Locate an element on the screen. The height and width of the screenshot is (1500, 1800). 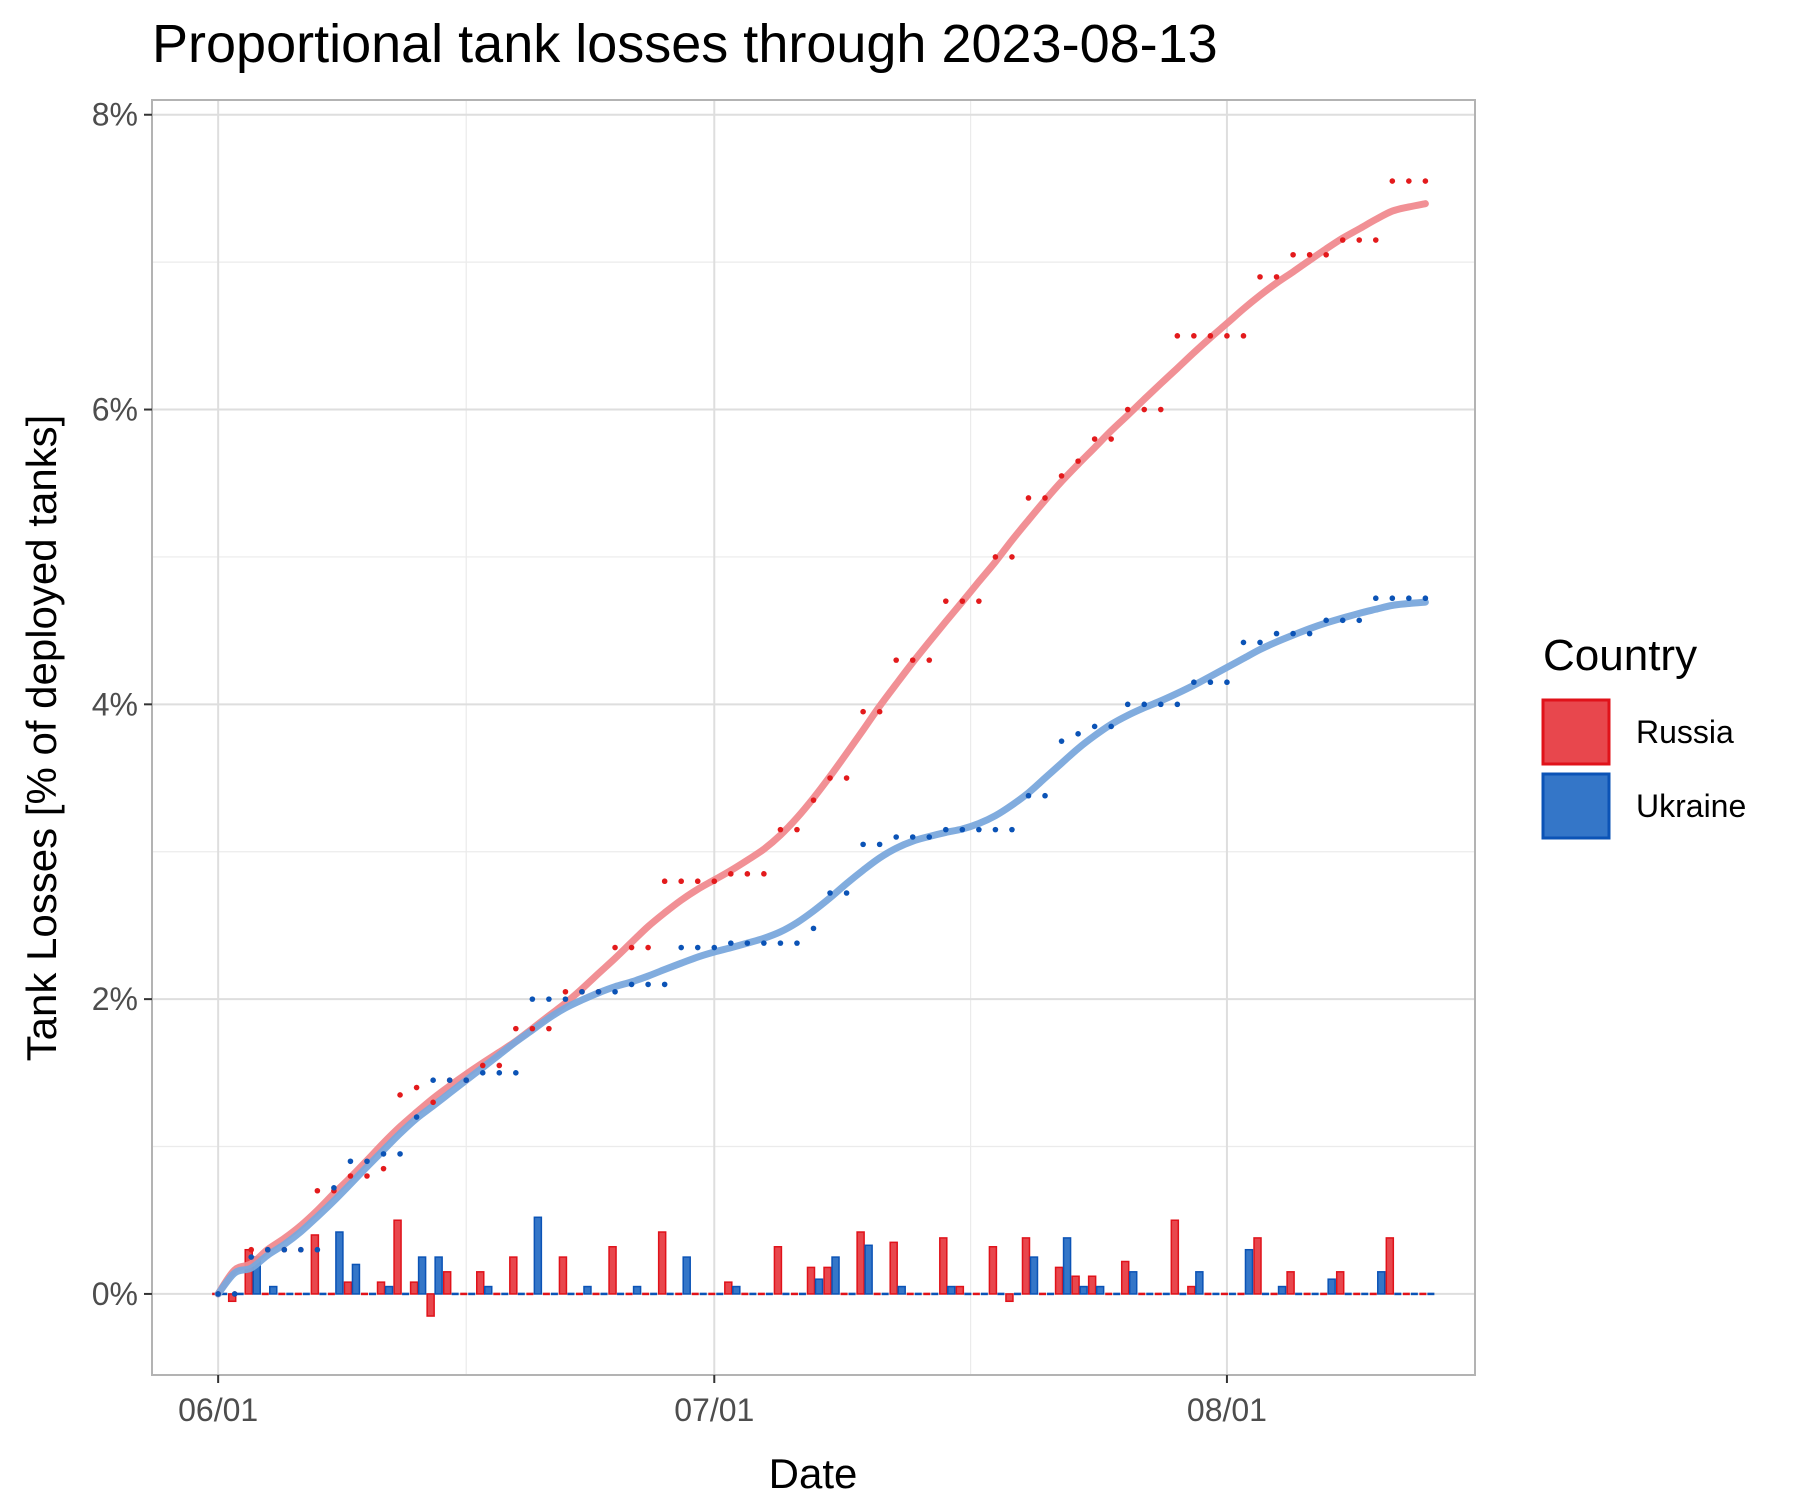
y-tick-label: 6% is located at coordinates (115, 410).